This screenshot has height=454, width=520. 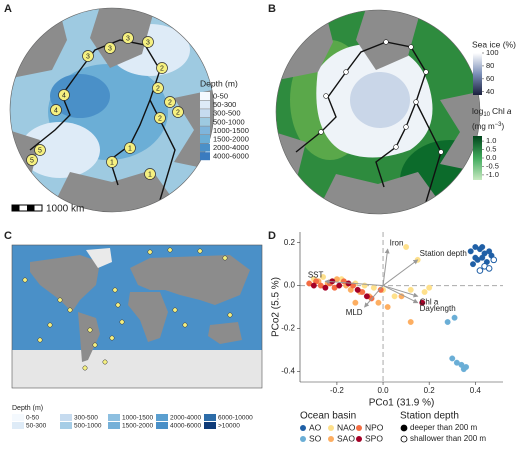 What do you see at coordinates (498, 111) in the screenshot?
I see `title-part: Chl` at bounding box center [498, 111].